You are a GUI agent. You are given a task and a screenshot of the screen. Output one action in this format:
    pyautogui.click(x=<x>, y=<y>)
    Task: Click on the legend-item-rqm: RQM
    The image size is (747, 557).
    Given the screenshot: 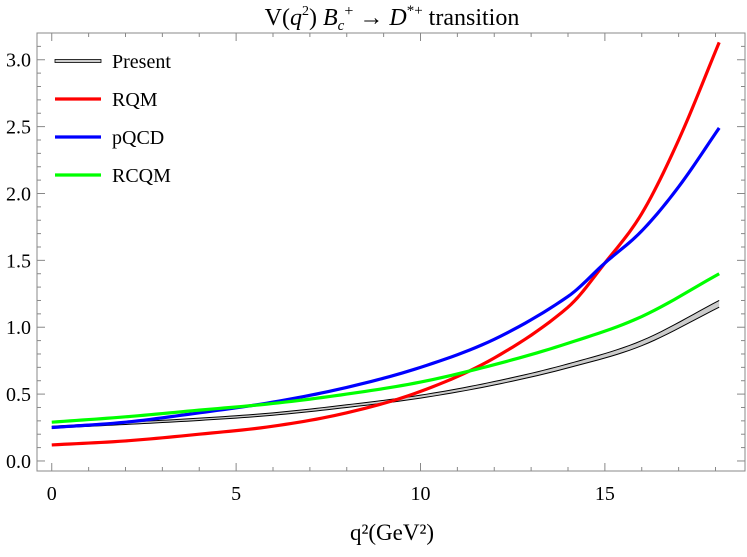 What is the action you would take?
    pyautogui.click(x=106, y=100)
    